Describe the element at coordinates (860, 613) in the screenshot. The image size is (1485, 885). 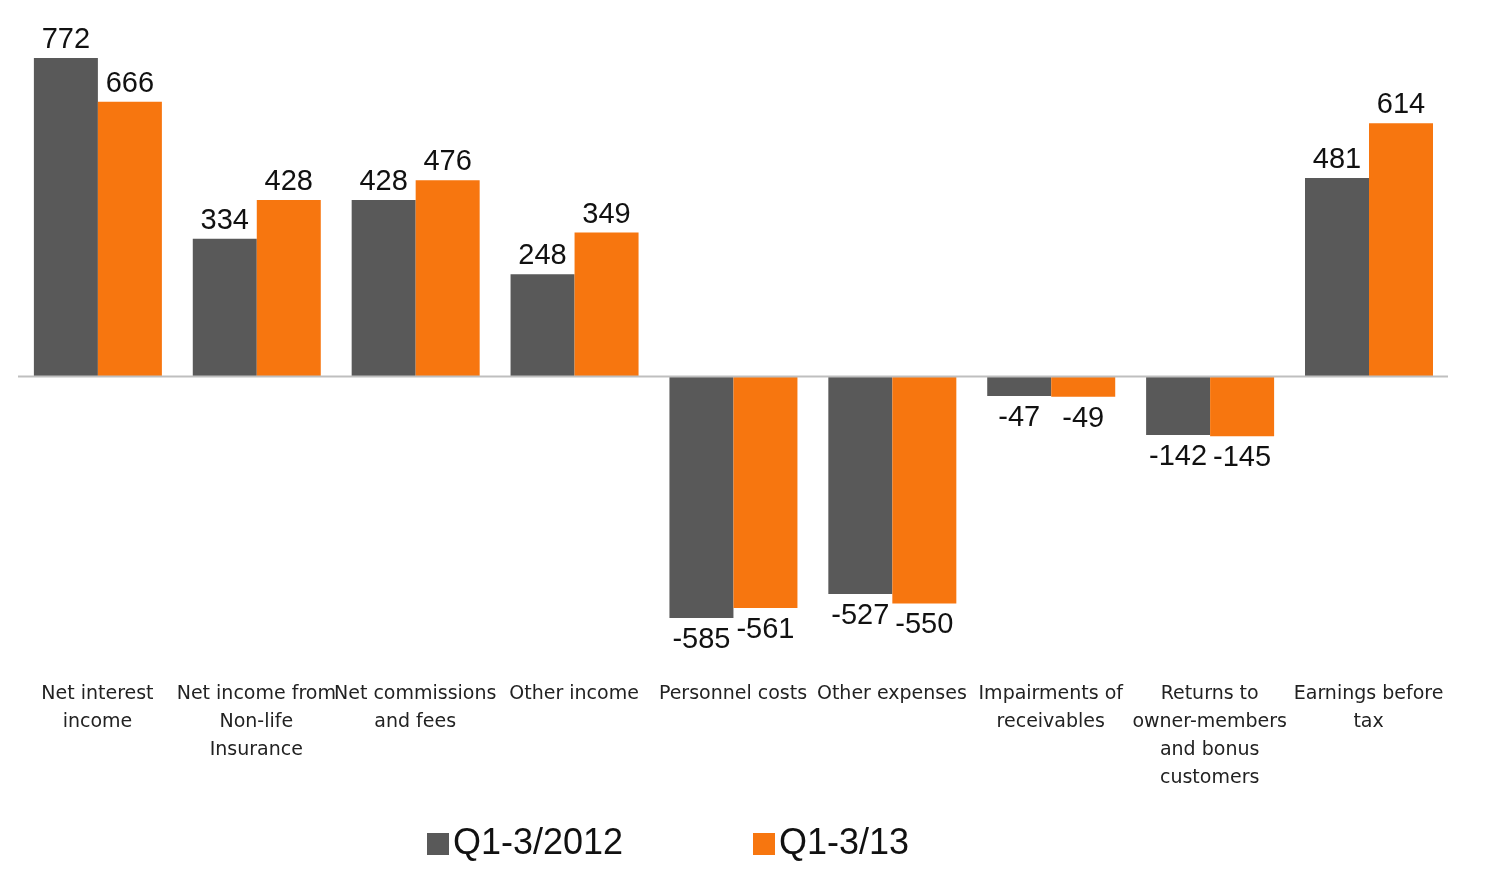
I see `data-label: -527` at that location.